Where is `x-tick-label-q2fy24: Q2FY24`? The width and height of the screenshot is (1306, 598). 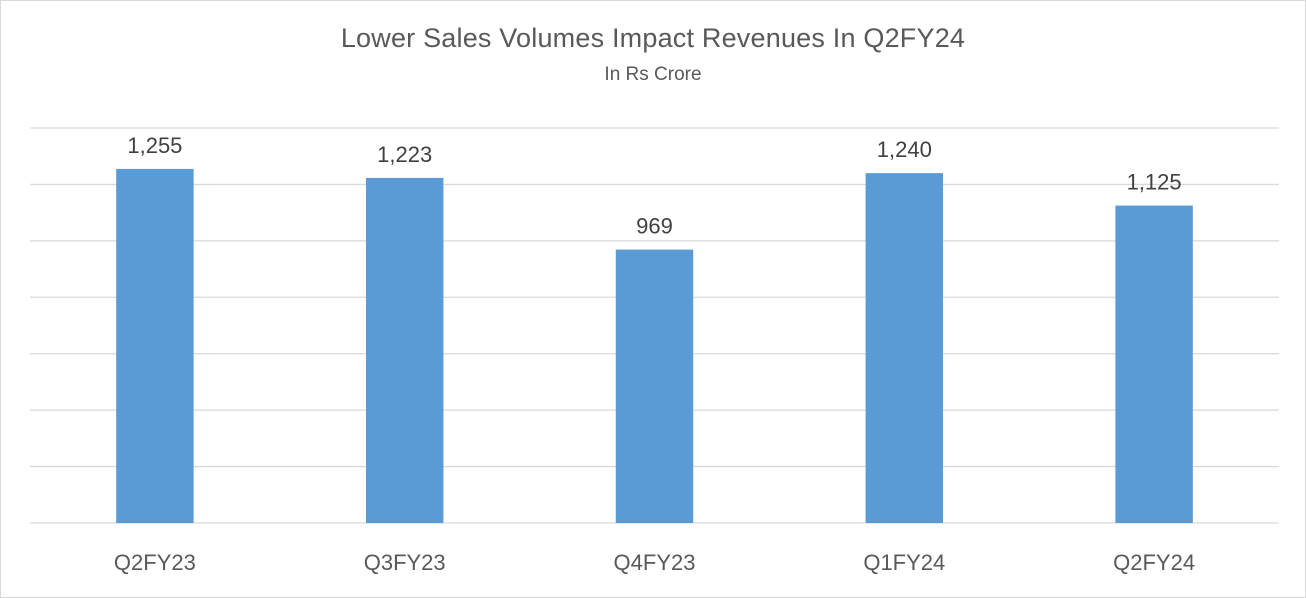
x-tick-label-q2fy24: Q2FY24 is located at coordinates (1154, 562).